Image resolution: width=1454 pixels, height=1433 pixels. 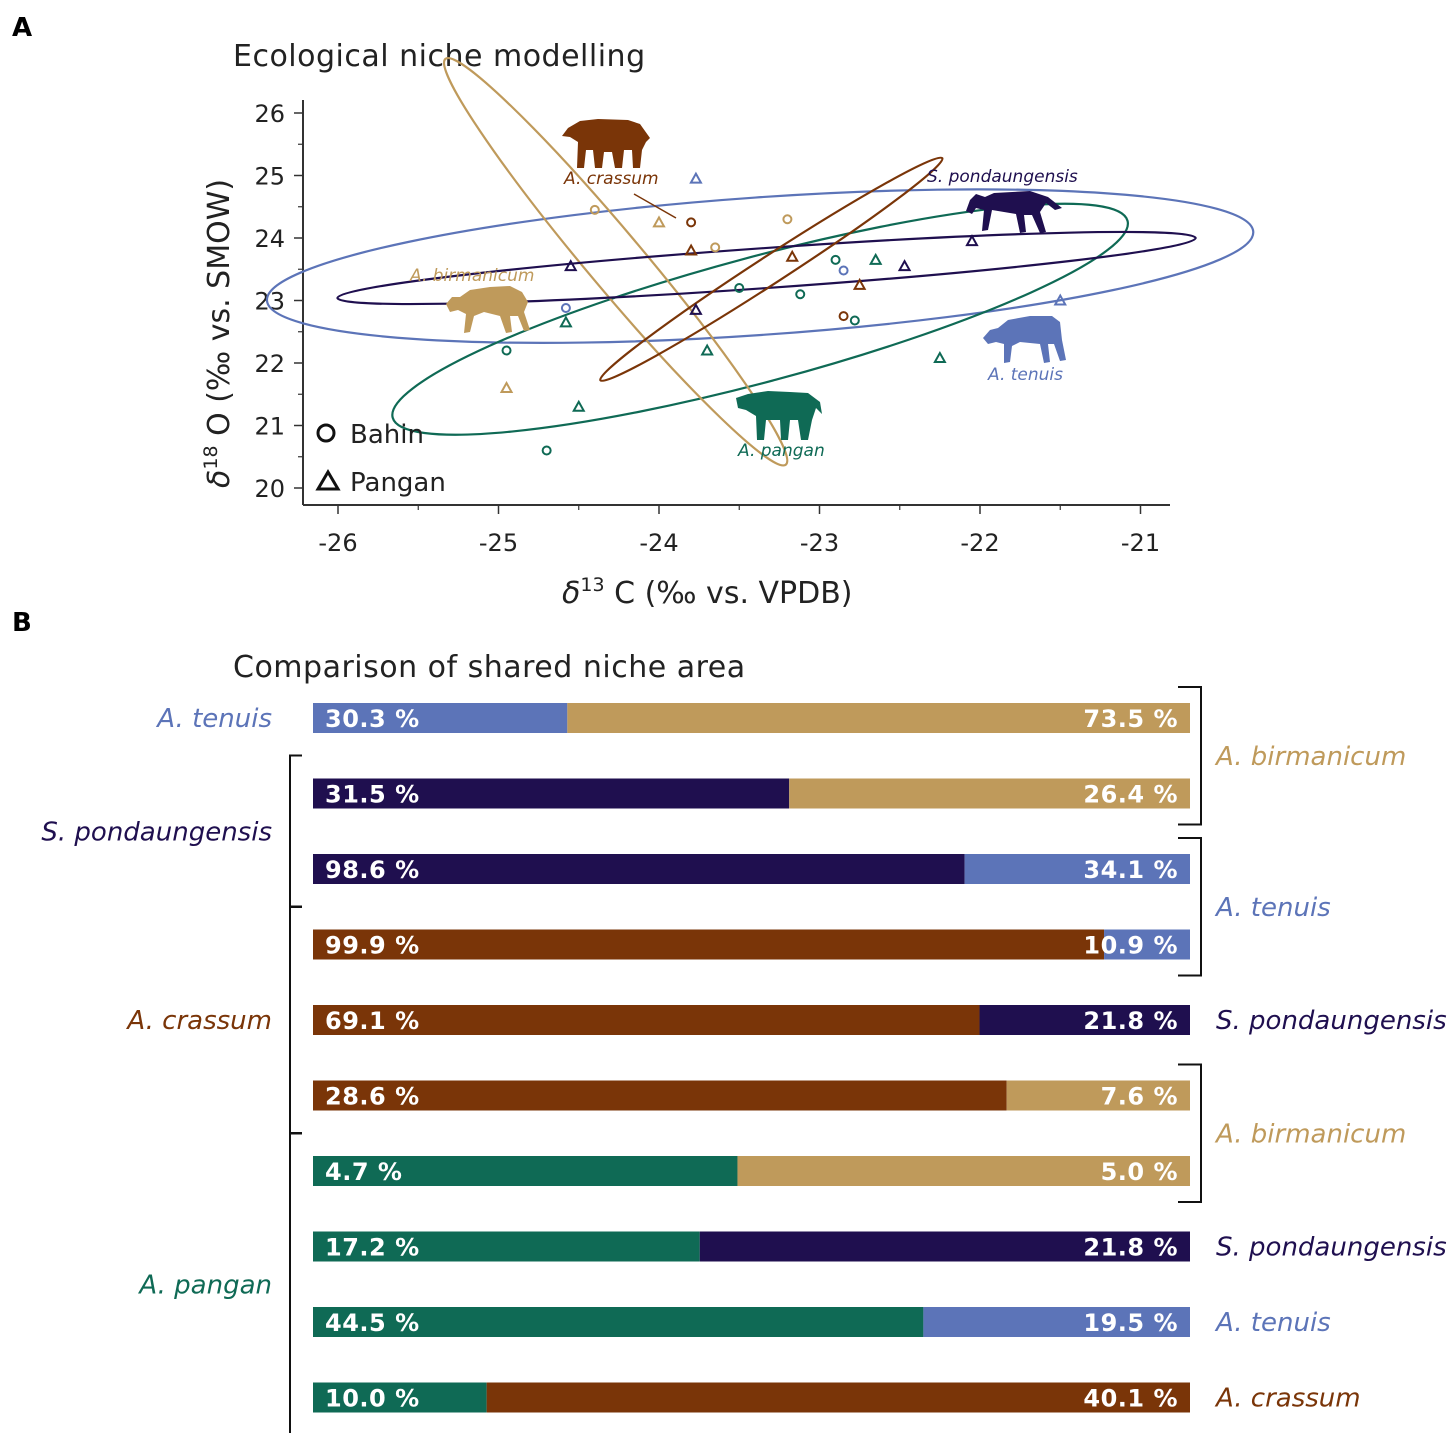 I want to click on y-axis-label-text: O (‰ vs. SMOW), so click(x=219, y=312).